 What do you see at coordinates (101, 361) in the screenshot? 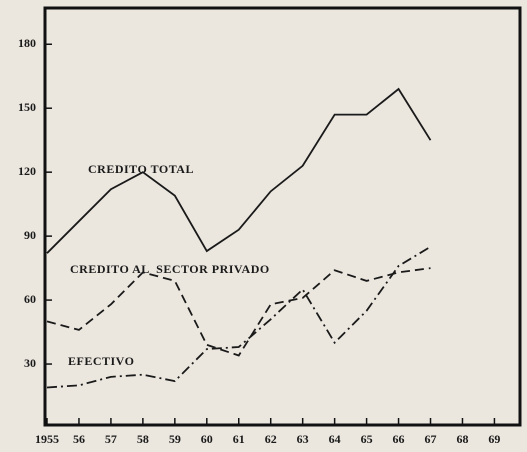
I see `series-label: EFECTIVO` at bounding box center [101, 361].